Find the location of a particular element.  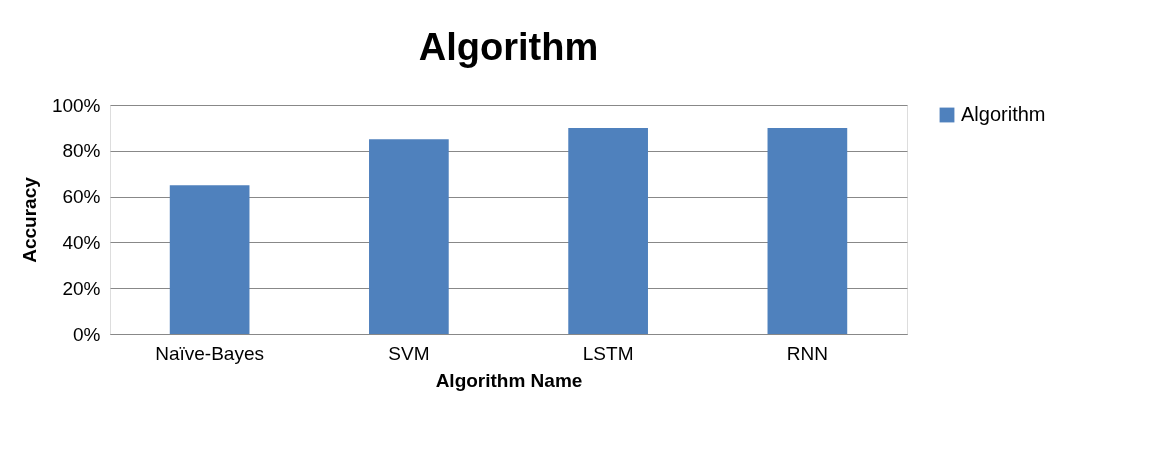

y-axis-title: Accuracy is located at coordinates (29, 219).